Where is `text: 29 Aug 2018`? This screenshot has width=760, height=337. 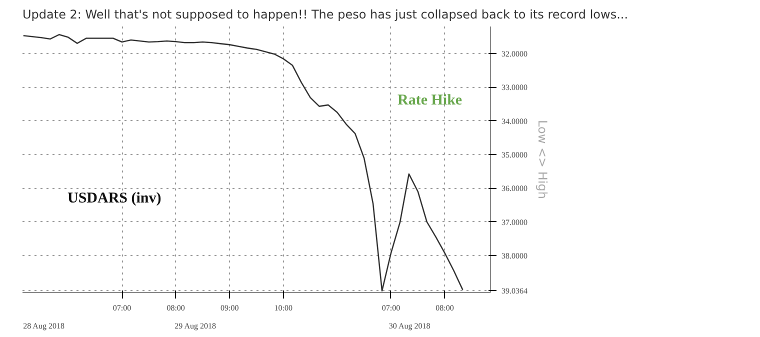
text: 29 Aug 2018 is located at coordinates (195, 326).